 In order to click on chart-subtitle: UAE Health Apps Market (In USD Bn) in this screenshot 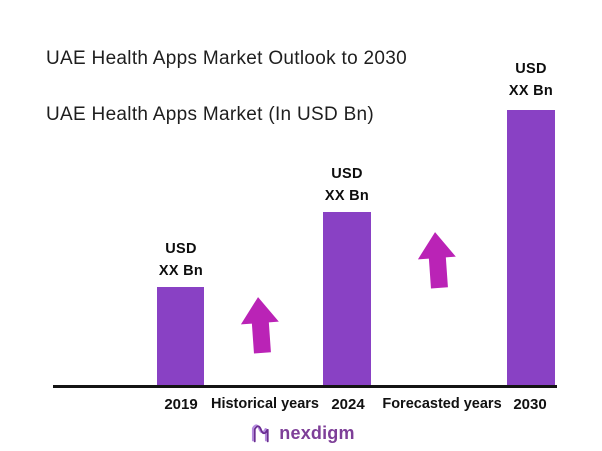, I will do `click(210, 114)`.